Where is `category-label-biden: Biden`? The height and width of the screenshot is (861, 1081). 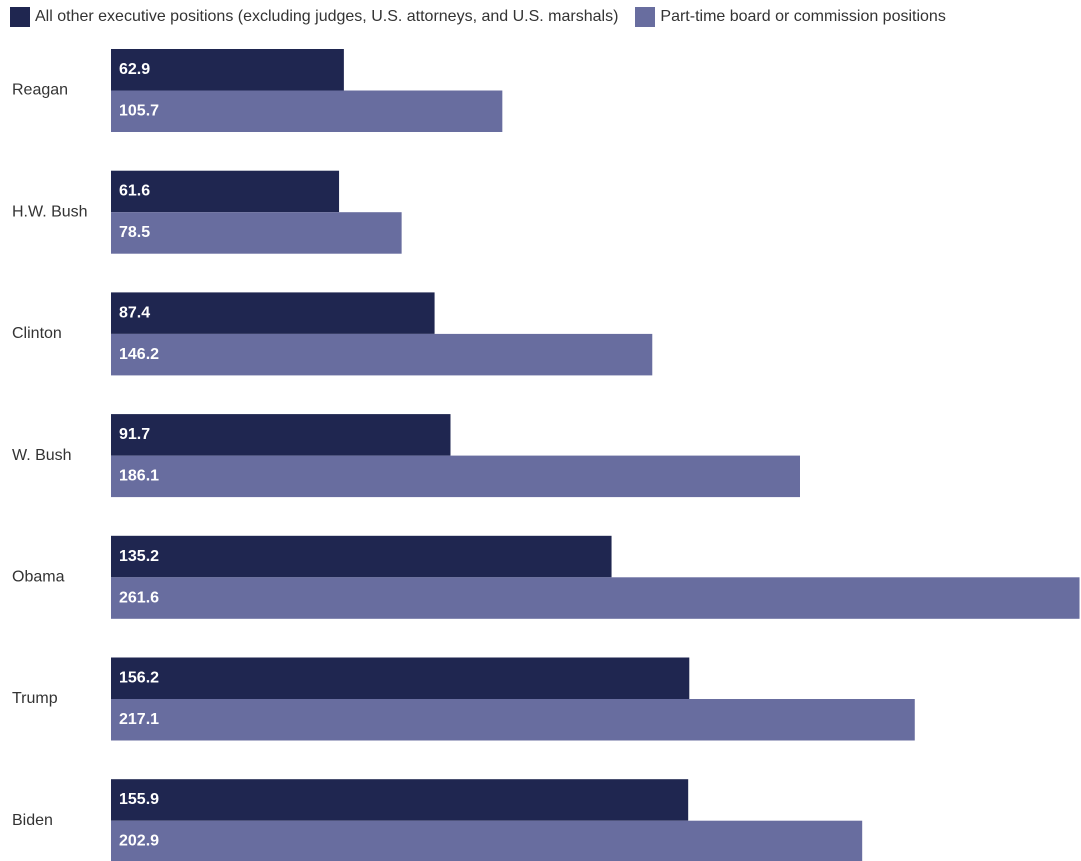
category-label-biden: Biden is located at coordinates (32, 820).